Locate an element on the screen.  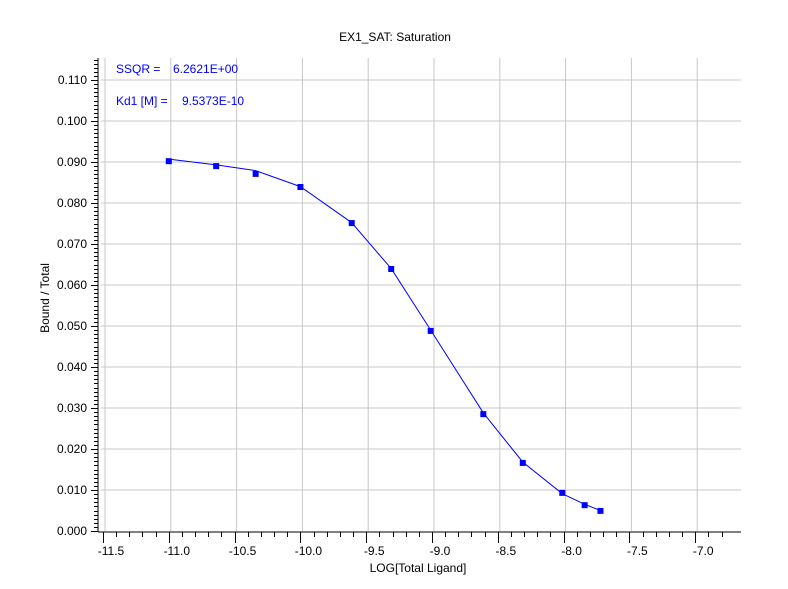
x-tick-label: -11.5 is located at coordinates (111, 551).